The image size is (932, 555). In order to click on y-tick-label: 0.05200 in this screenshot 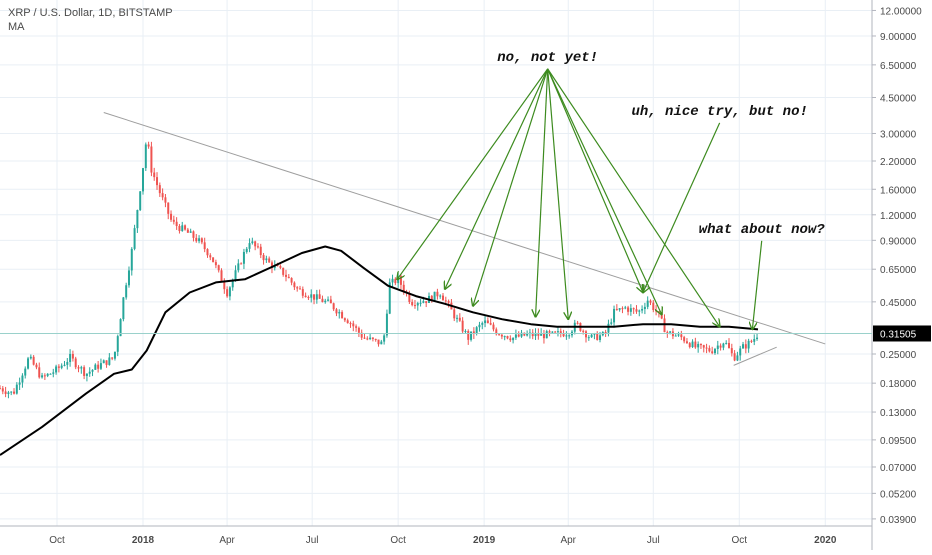, I will do `click(898, 494)`.